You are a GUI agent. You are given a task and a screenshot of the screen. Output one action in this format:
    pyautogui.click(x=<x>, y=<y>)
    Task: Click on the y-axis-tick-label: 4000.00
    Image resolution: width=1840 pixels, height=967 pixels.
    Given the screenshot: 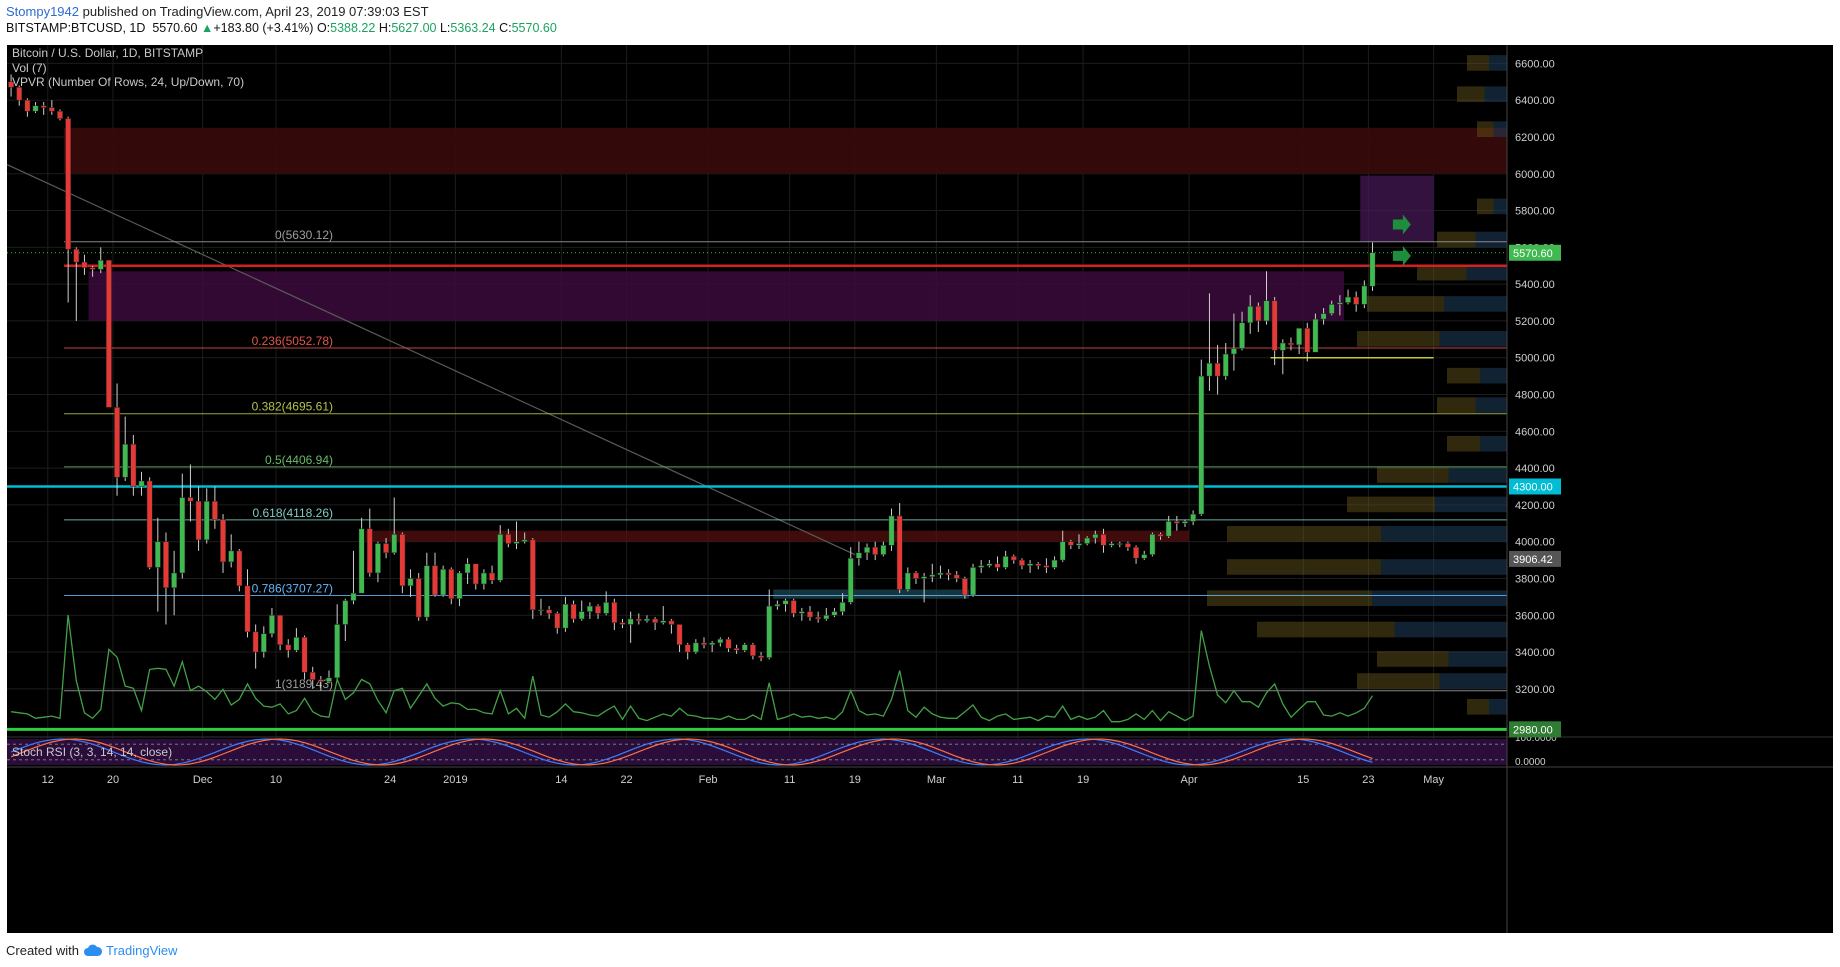 What is the action you would take?
    pyautogui.click(x=1535, y=543)
    